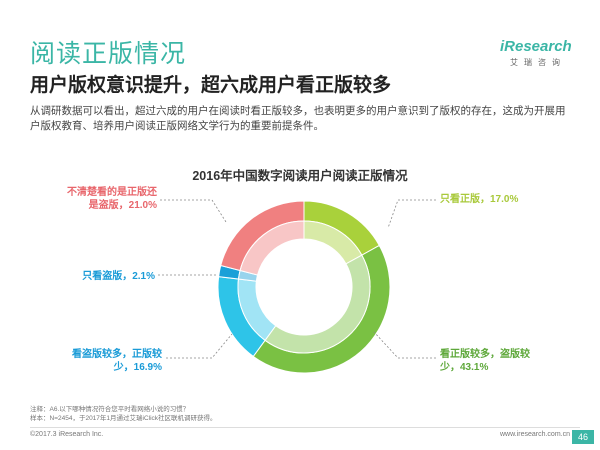  I want to click on website-link: www.iresearch.com.cn, so click(534, 434).